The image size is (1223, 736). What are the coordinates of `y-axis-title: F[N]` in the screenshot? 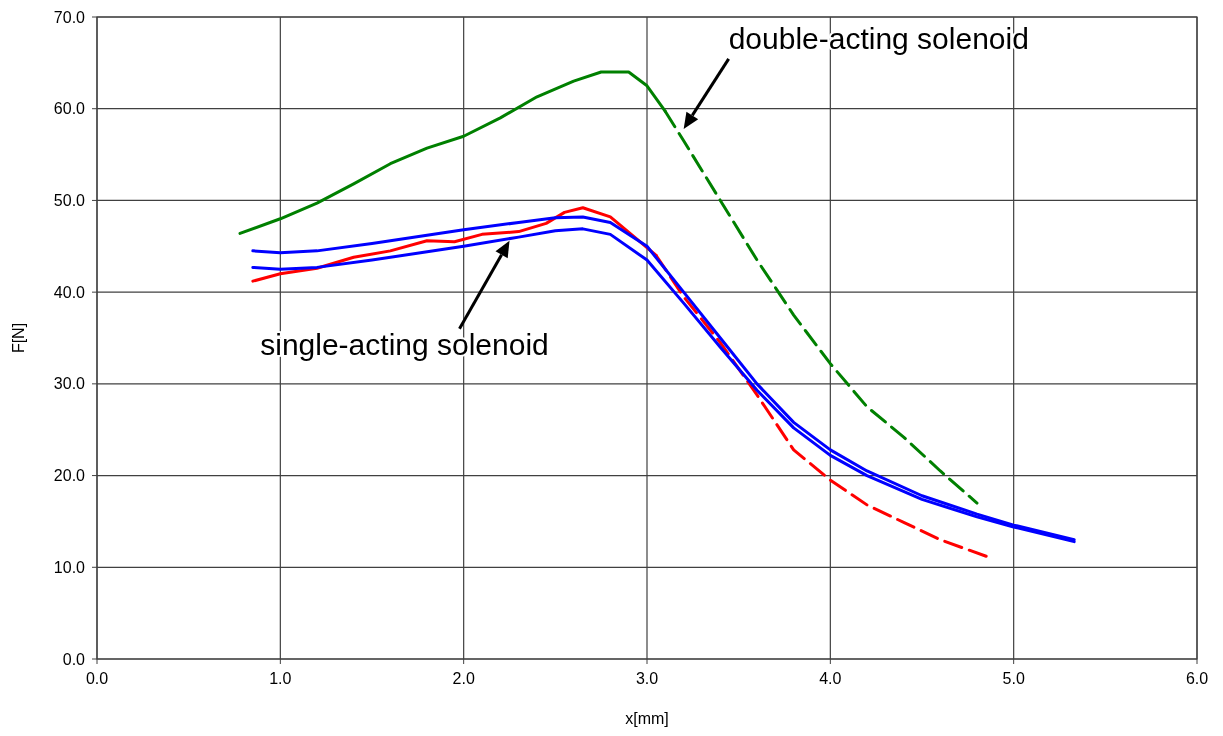 It's located at (18, 338).